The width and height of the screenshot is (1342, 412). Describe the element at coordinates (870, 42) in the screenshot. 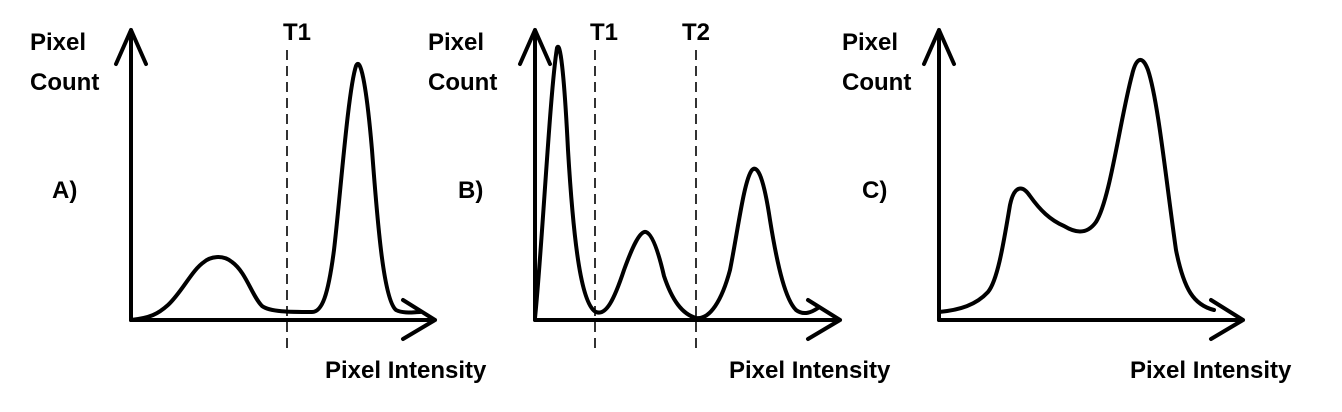

I see `panel-c-y-label-line1: Pixel` at that location.